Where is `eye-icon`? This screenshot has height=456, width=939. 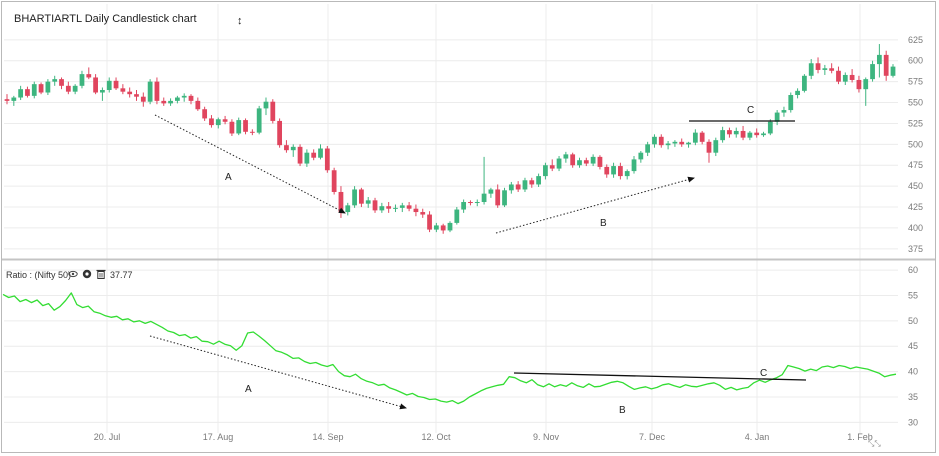 eye-icon is located at coordinates (73, 274).